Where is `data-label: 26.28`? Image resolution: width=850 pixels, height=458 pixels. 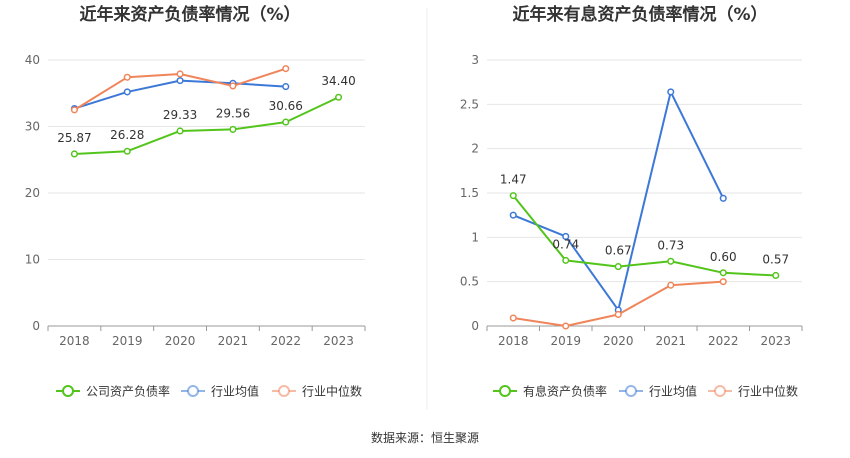
data-label: 26.28 is located at coordinates (127, 135).